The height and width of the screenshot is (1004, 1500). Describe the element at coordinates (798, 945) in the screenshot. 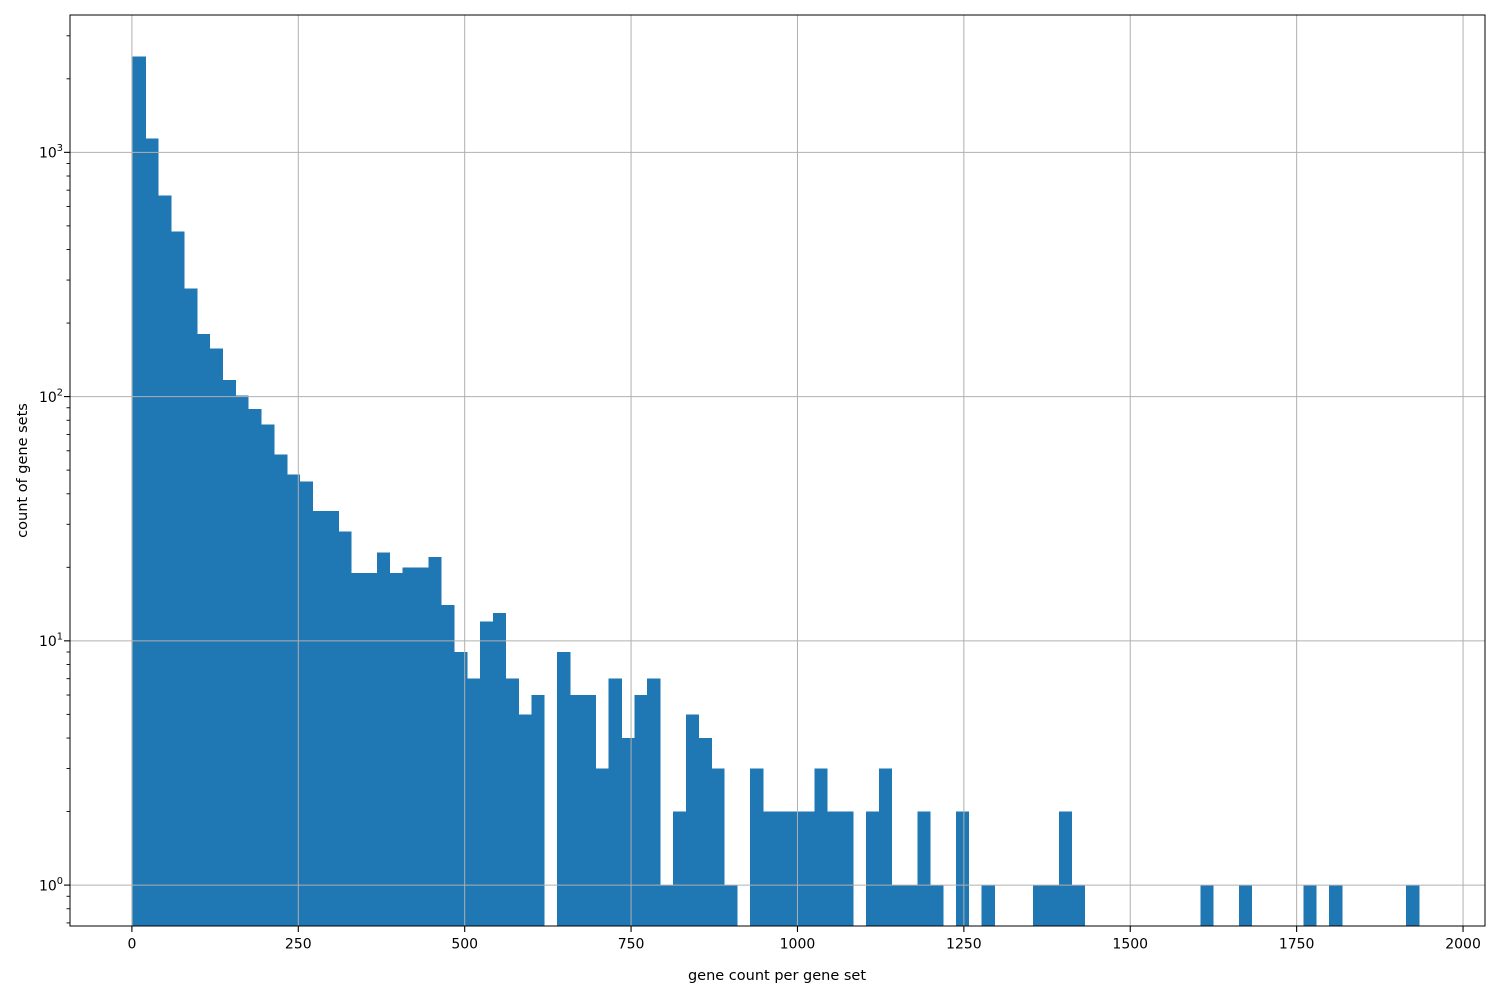

I see `x-tick-label: 1000` at that location.